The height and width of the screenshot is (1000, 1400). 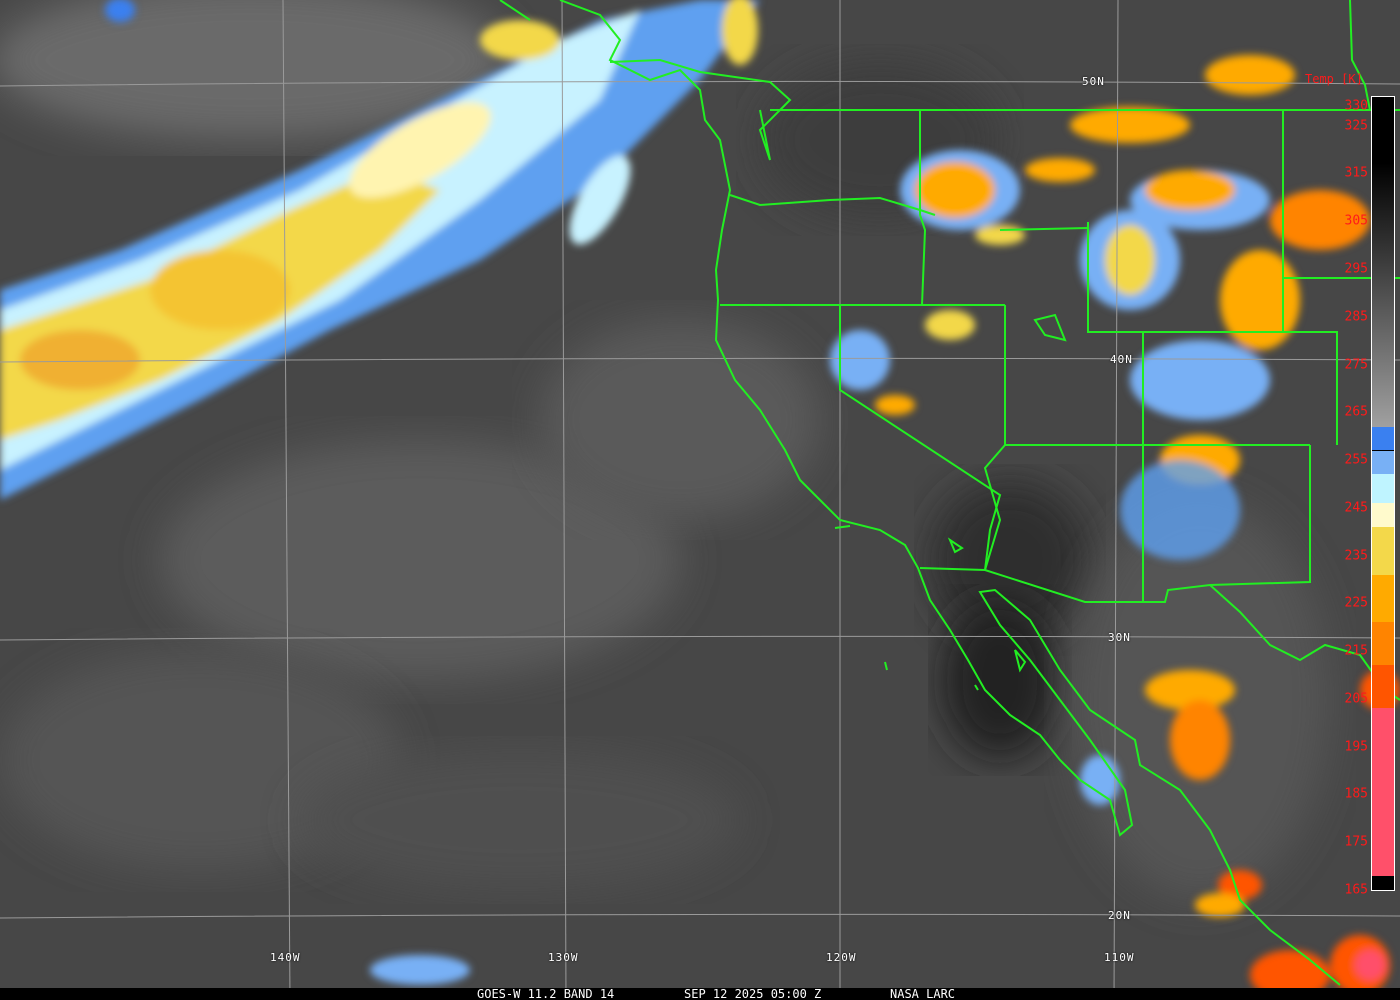 I want to click on colorbar-tick-label: 215, so click(x=1356, y=651).